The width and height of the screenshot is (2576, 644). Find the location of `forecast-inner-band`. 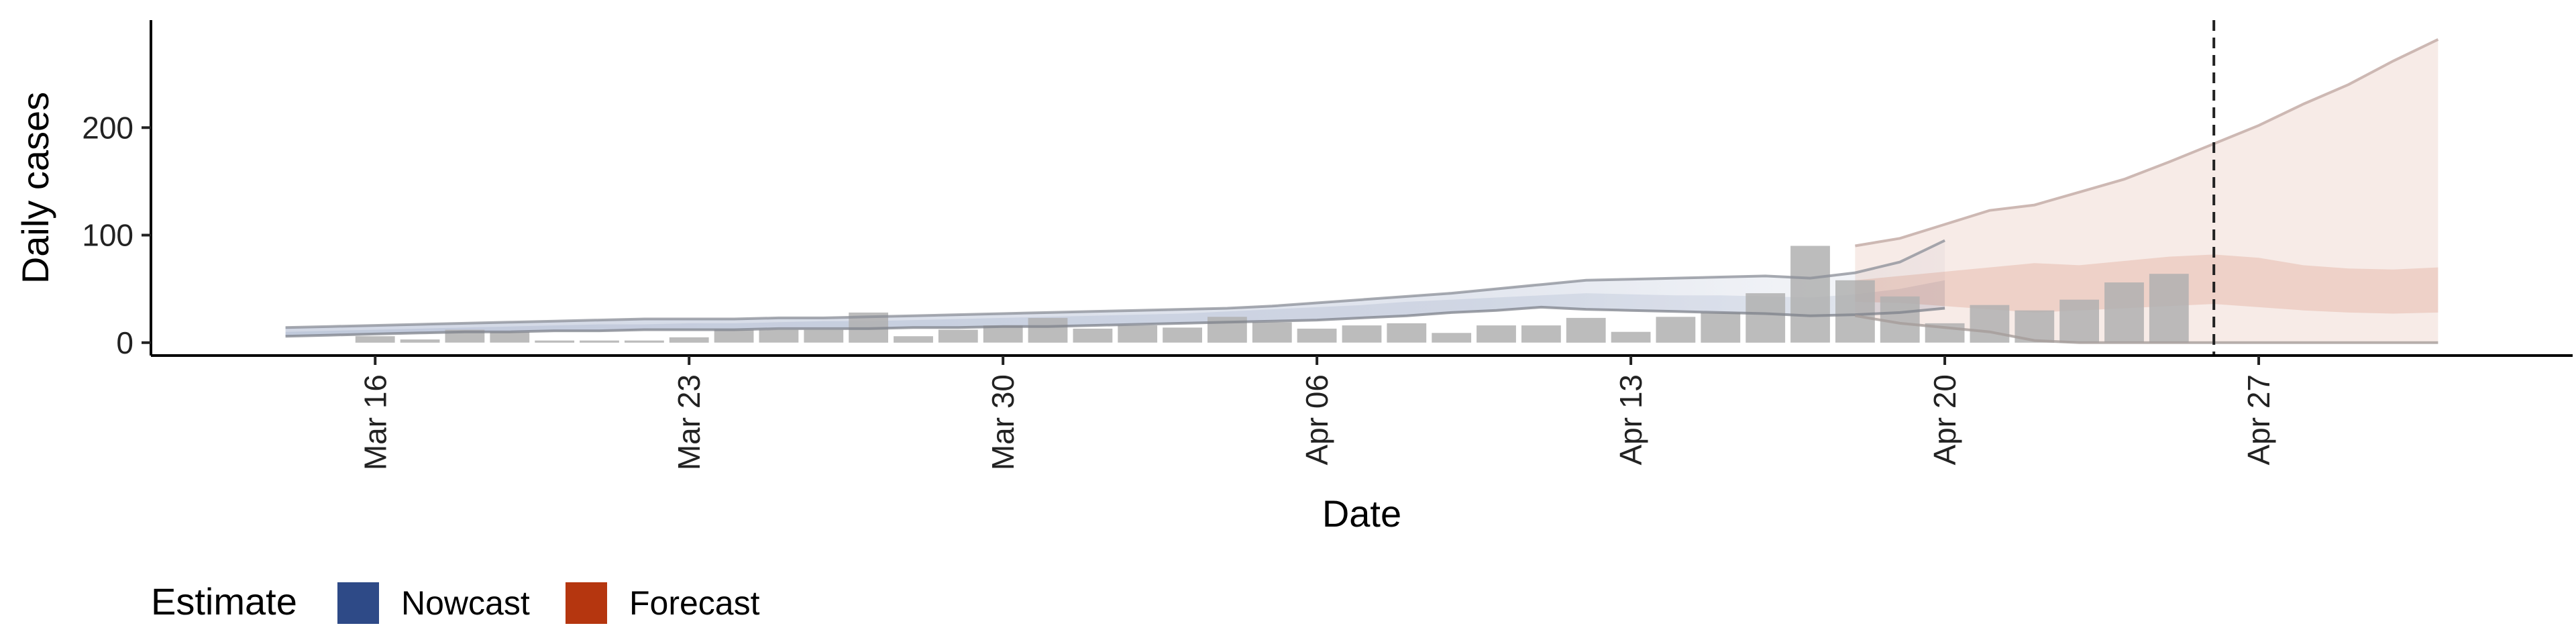

forecast-inner-band is located at coordinates (2146, 284).